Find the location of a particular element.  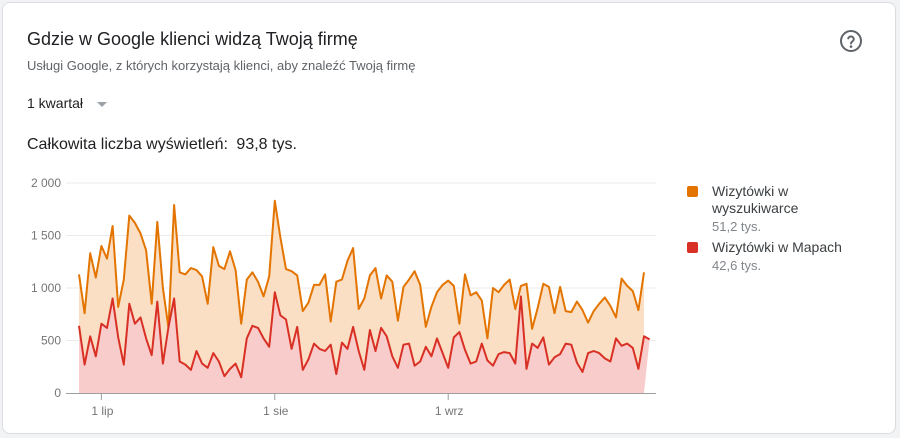

area-maps is located at coordinates (364, 342).